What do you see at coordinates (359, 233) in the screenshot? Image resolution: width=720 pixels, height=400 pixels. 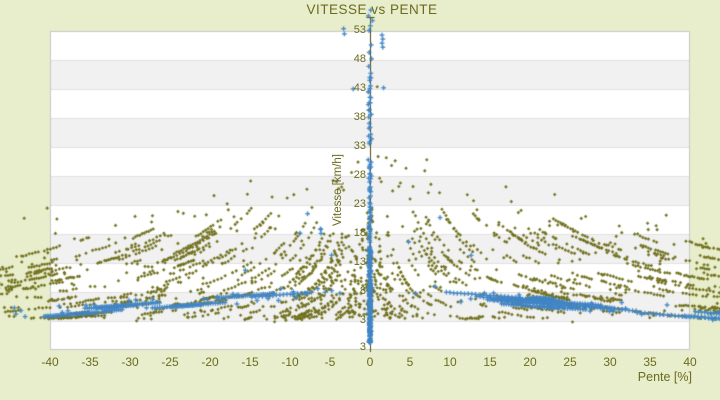 I see `y-tick-label: 18` at bounding box center [359, 233].